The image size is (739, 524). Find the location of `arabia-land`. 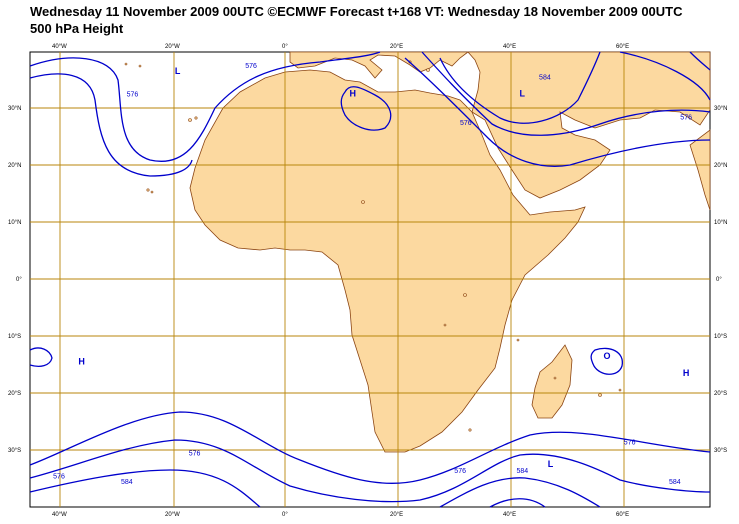

arabia-land is located at coordinates (589, 125).